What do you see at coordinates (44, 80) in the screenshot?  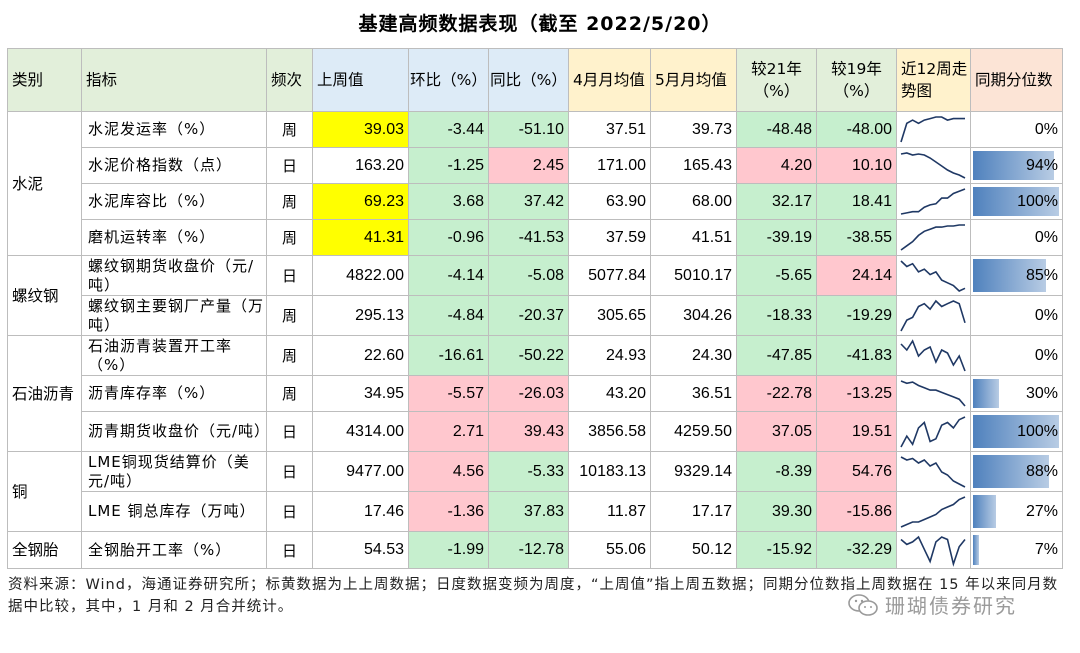 I see `header-category: 类别` at bounding box center [44, 80].